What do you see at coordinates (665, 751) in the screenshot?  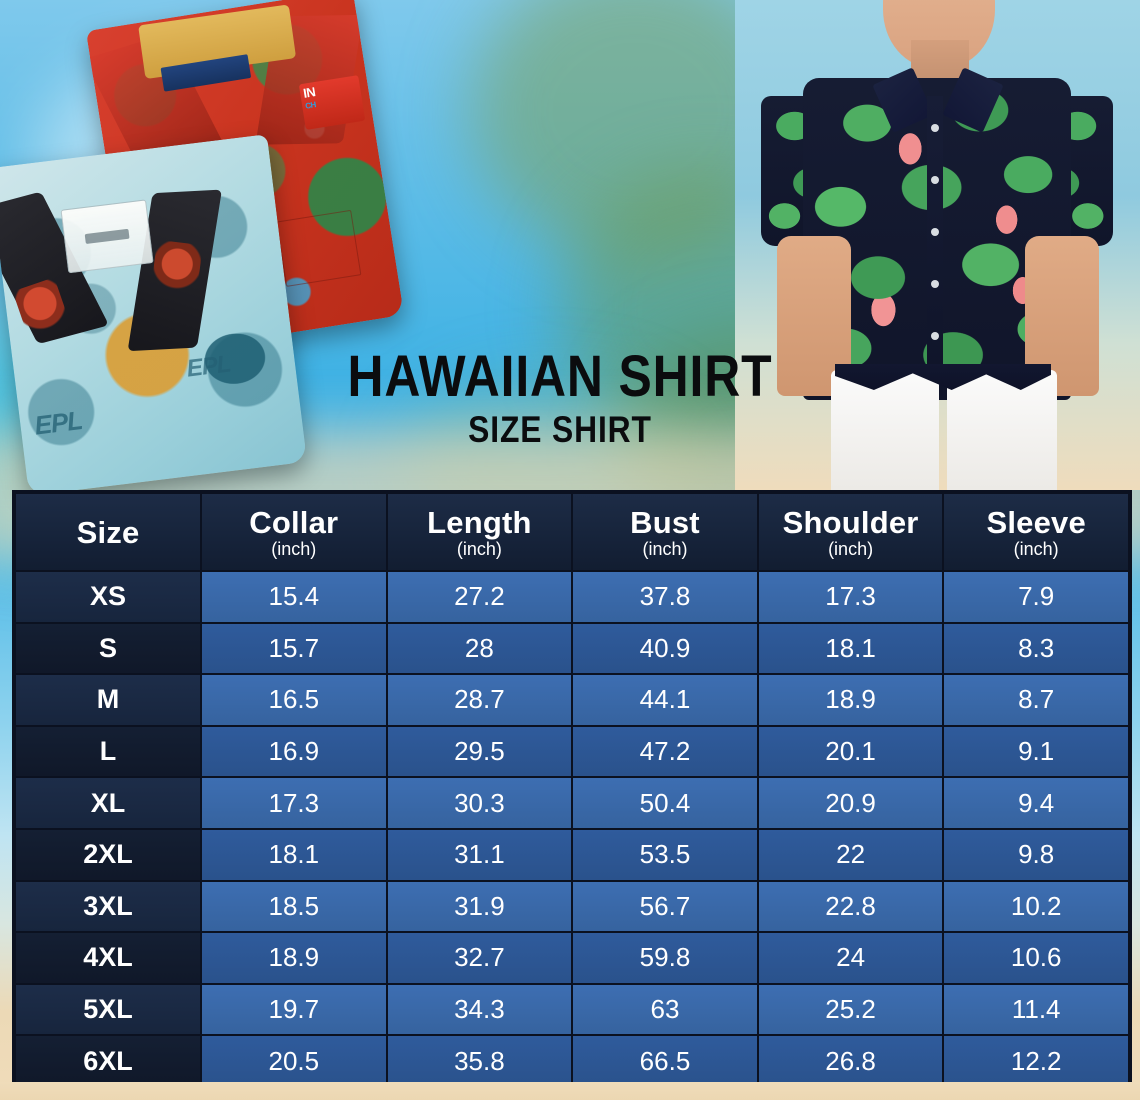 I see `cell-bust: 47.2` at bounding box center [665, 751].